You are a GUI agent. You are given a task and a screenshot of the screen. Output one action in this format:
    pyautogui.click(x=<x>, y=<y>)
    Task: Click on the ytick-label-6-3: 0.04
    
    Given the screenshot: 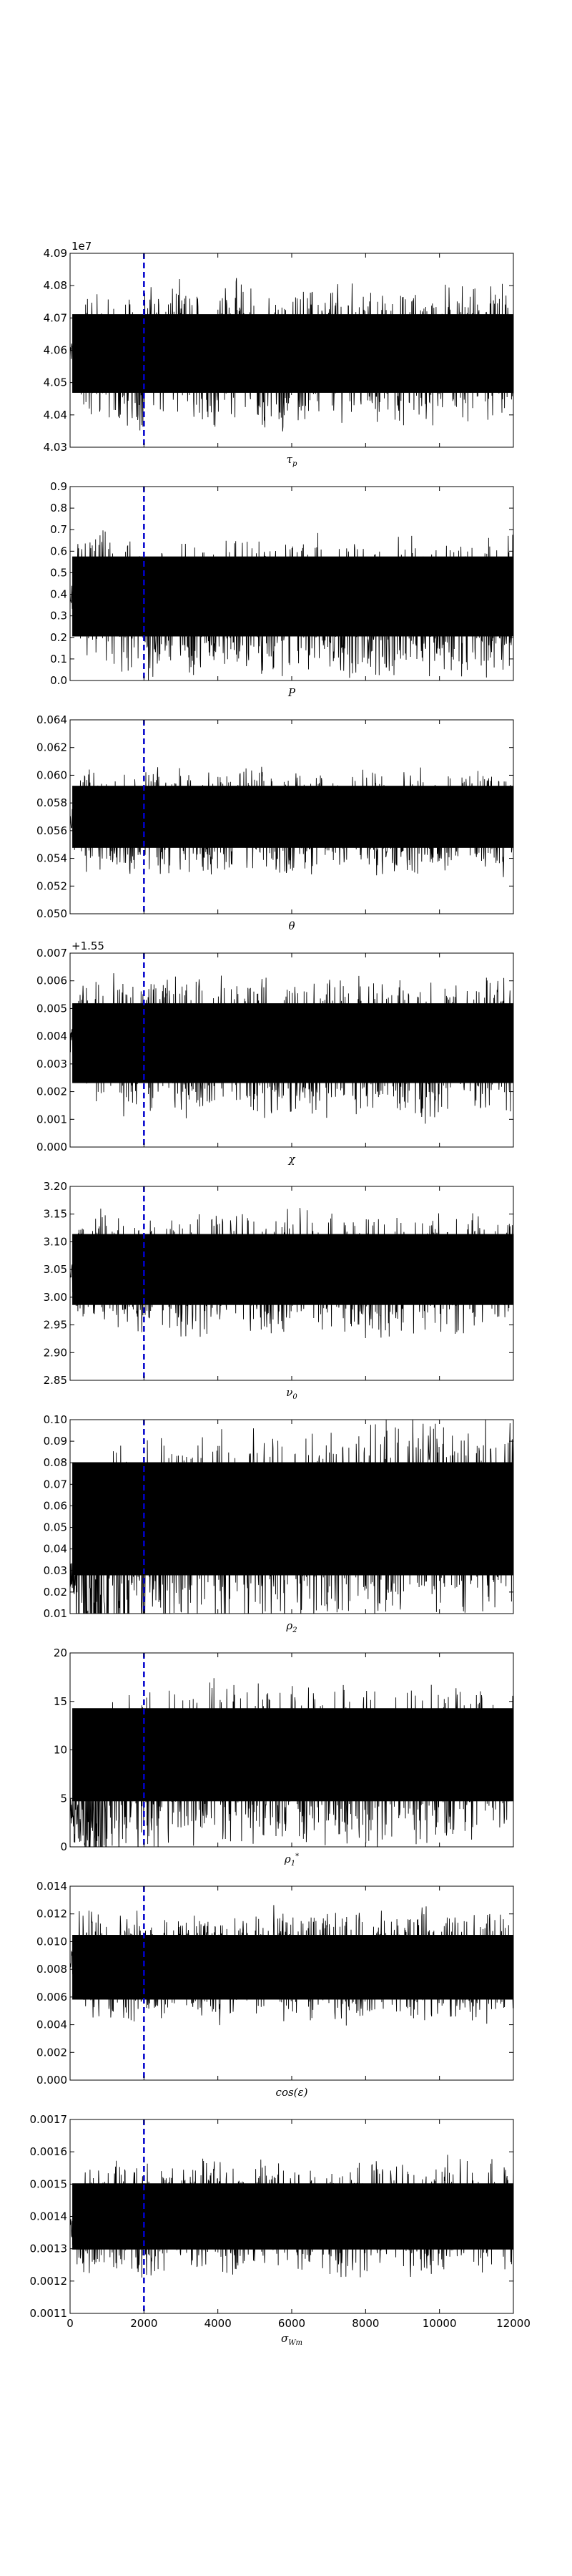 What is the action you would take?
    pyautogui.click(x=55, y=1550)
    